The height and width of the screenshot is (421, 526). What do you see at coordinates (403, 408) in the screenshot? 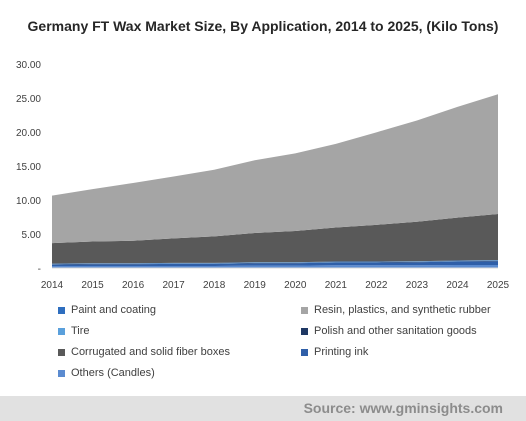
I see `source-text: Source: www.gminsights.com` at bounding box center [403, 408].